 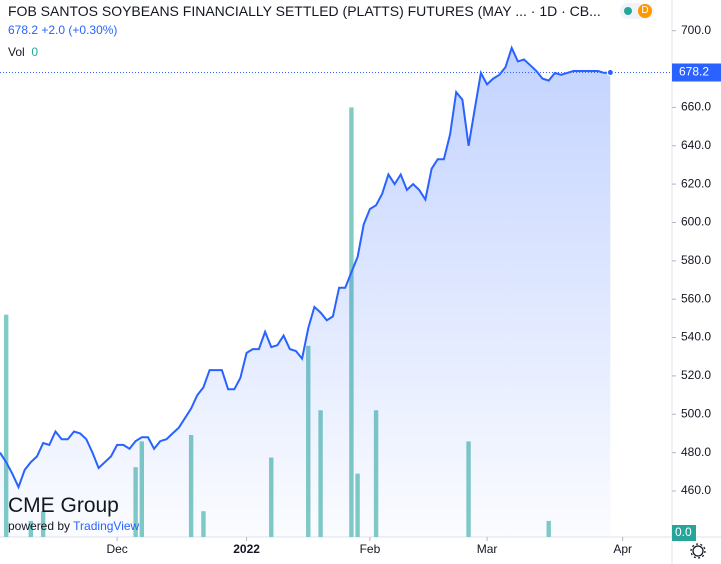 I want to click on last-price-label: 678.2, so click(x=694, y=72).